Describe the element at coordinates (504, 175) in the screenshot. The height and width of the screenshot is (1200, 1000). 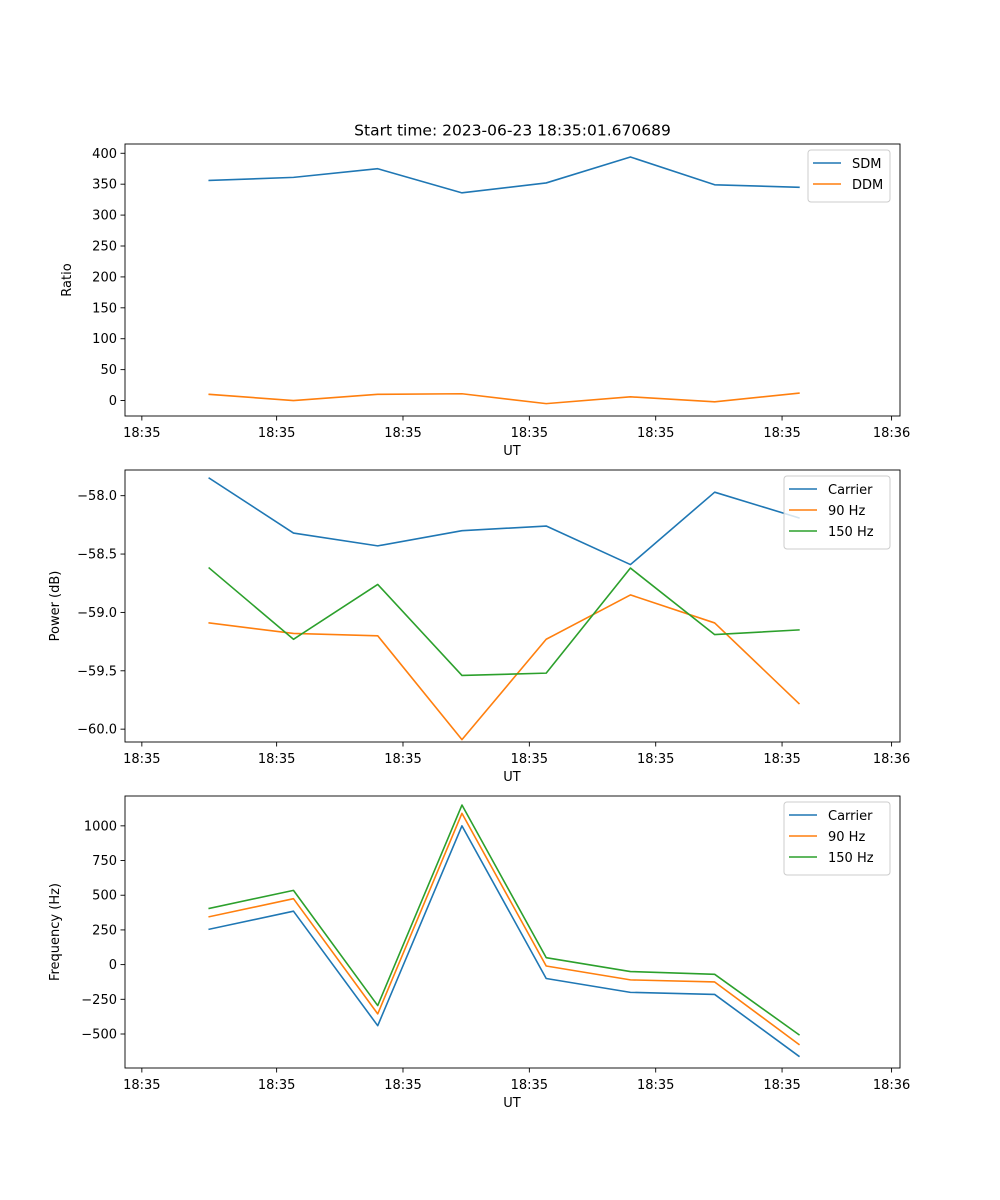
I see `series-line-sdm` at that location.